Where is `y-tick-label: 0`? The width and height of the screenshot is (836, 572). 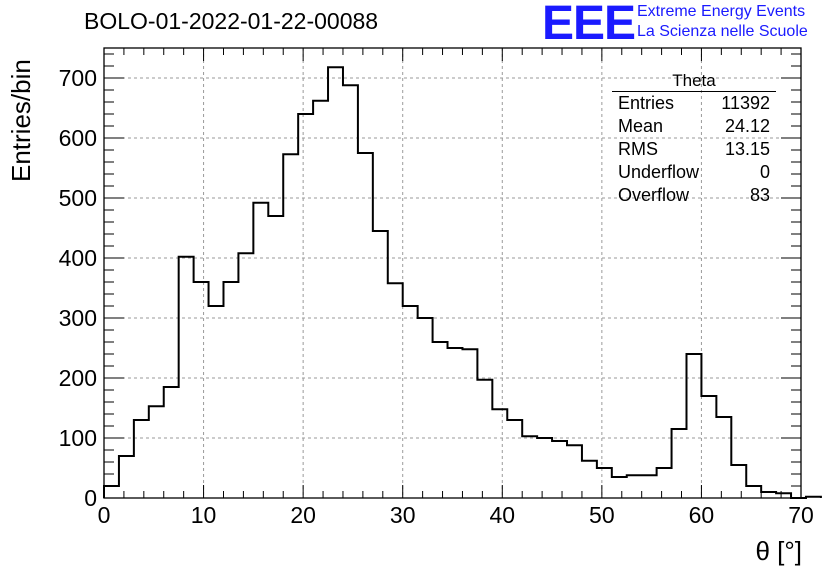 y-tick-label: 0 is located at coordinates (90, 498).